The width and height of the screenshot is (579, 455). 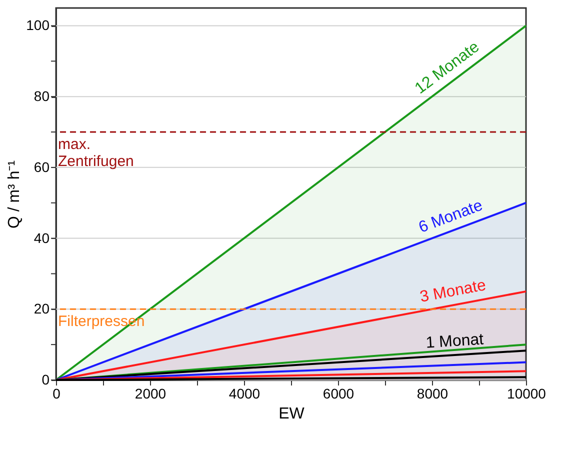 I want to click on x-tick-label: 10000, so click(x=526, y=394).